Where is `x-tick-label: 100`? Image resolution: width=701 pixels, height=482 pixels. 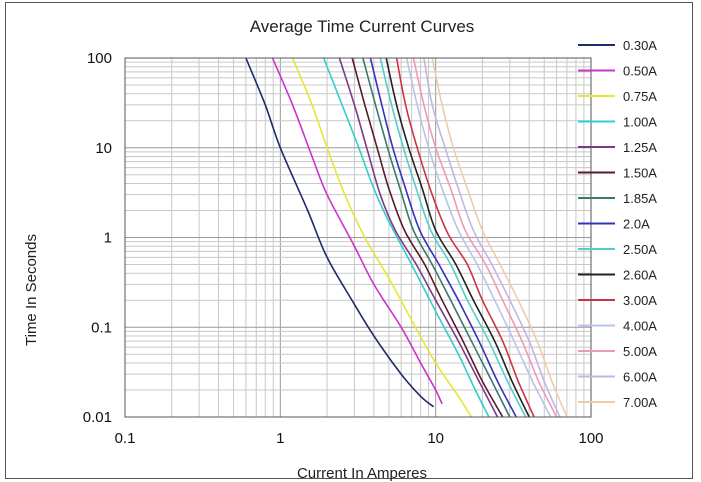
x-tick-label: 100 is located at coordinates (590, 438).